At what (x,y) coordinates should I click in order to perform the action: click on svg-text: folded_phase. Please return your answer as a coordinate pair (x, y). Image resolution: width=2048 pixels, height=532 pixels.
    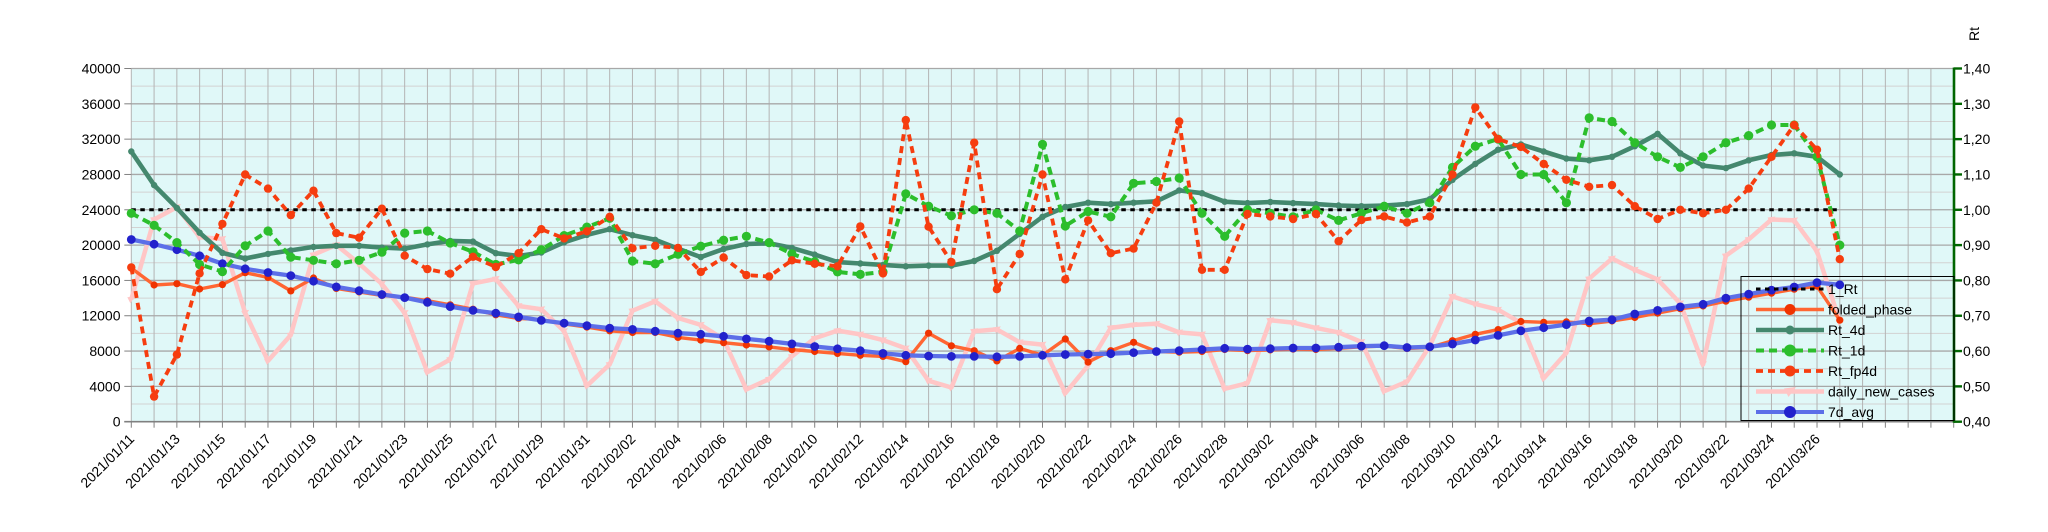
    Looking at the image, I should click on (1870, 310).